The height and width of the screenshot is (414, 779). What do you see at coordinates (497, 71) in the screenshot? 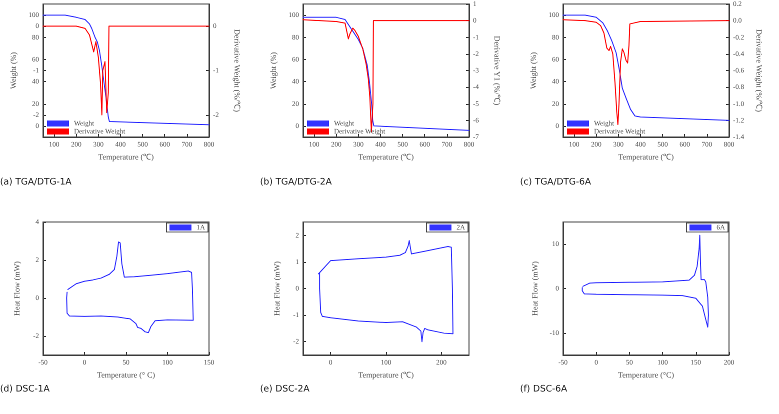
I see `y2-axis-title: Derivative Y1 (%/℃)` at bounding box center [497, 71].